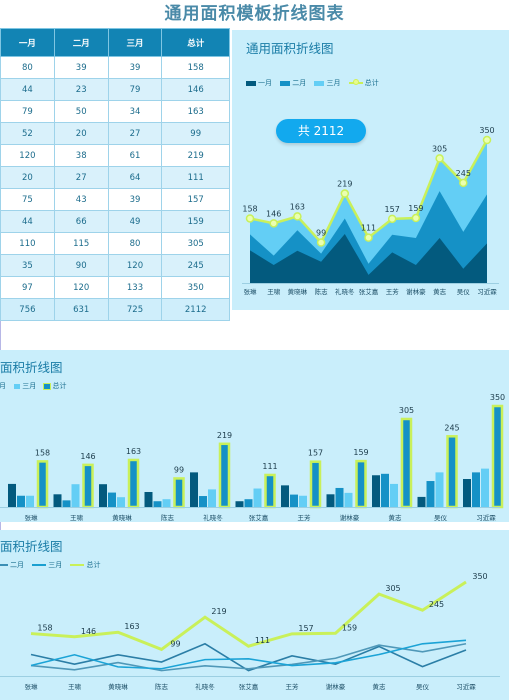  I want to click on area-data-label: 157, so click(392, 209).